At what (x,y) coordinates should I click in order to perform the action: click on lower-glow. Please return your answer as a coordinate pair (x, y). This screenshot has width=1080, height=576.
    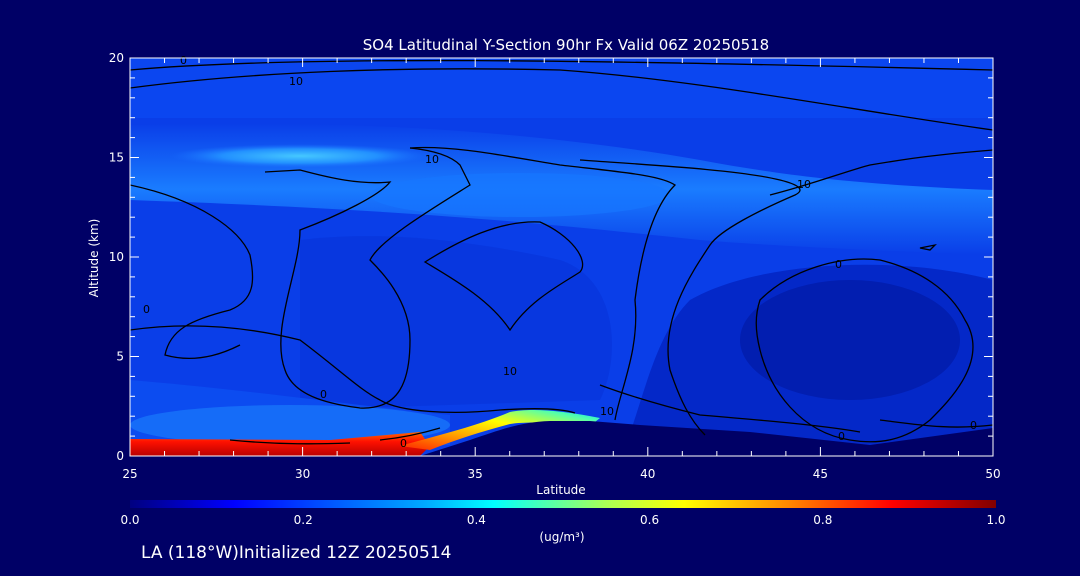
    Looking at the image, I should click on (290, 425).